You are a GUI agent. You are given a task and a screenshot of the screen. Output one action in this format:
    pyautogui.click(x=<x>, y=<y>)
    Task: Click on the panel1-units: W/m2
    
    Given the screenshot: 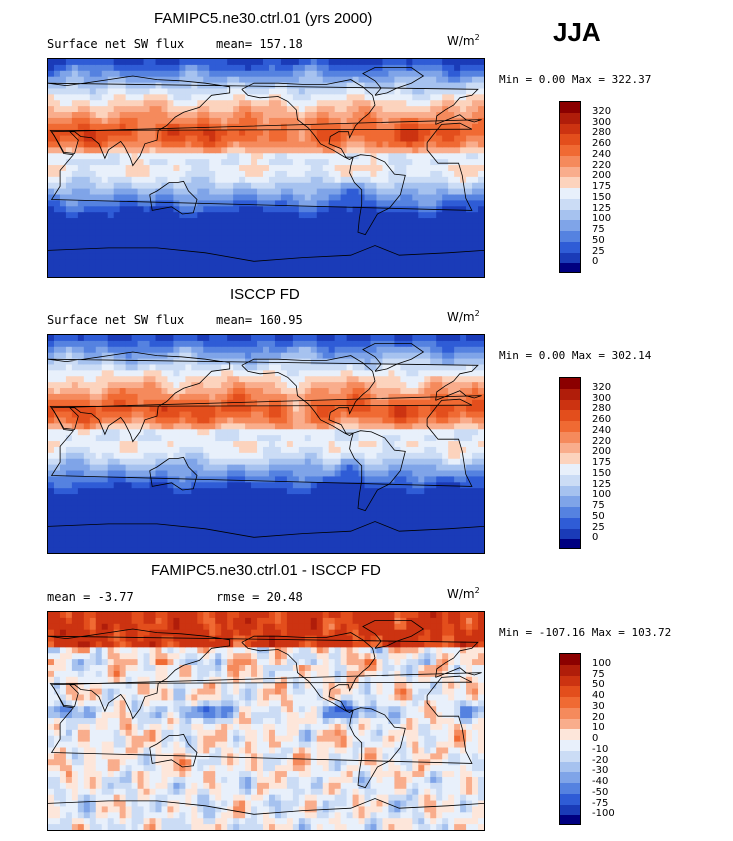 What is the action you would take?
    pyautogui.click(x=463, y=40)
    